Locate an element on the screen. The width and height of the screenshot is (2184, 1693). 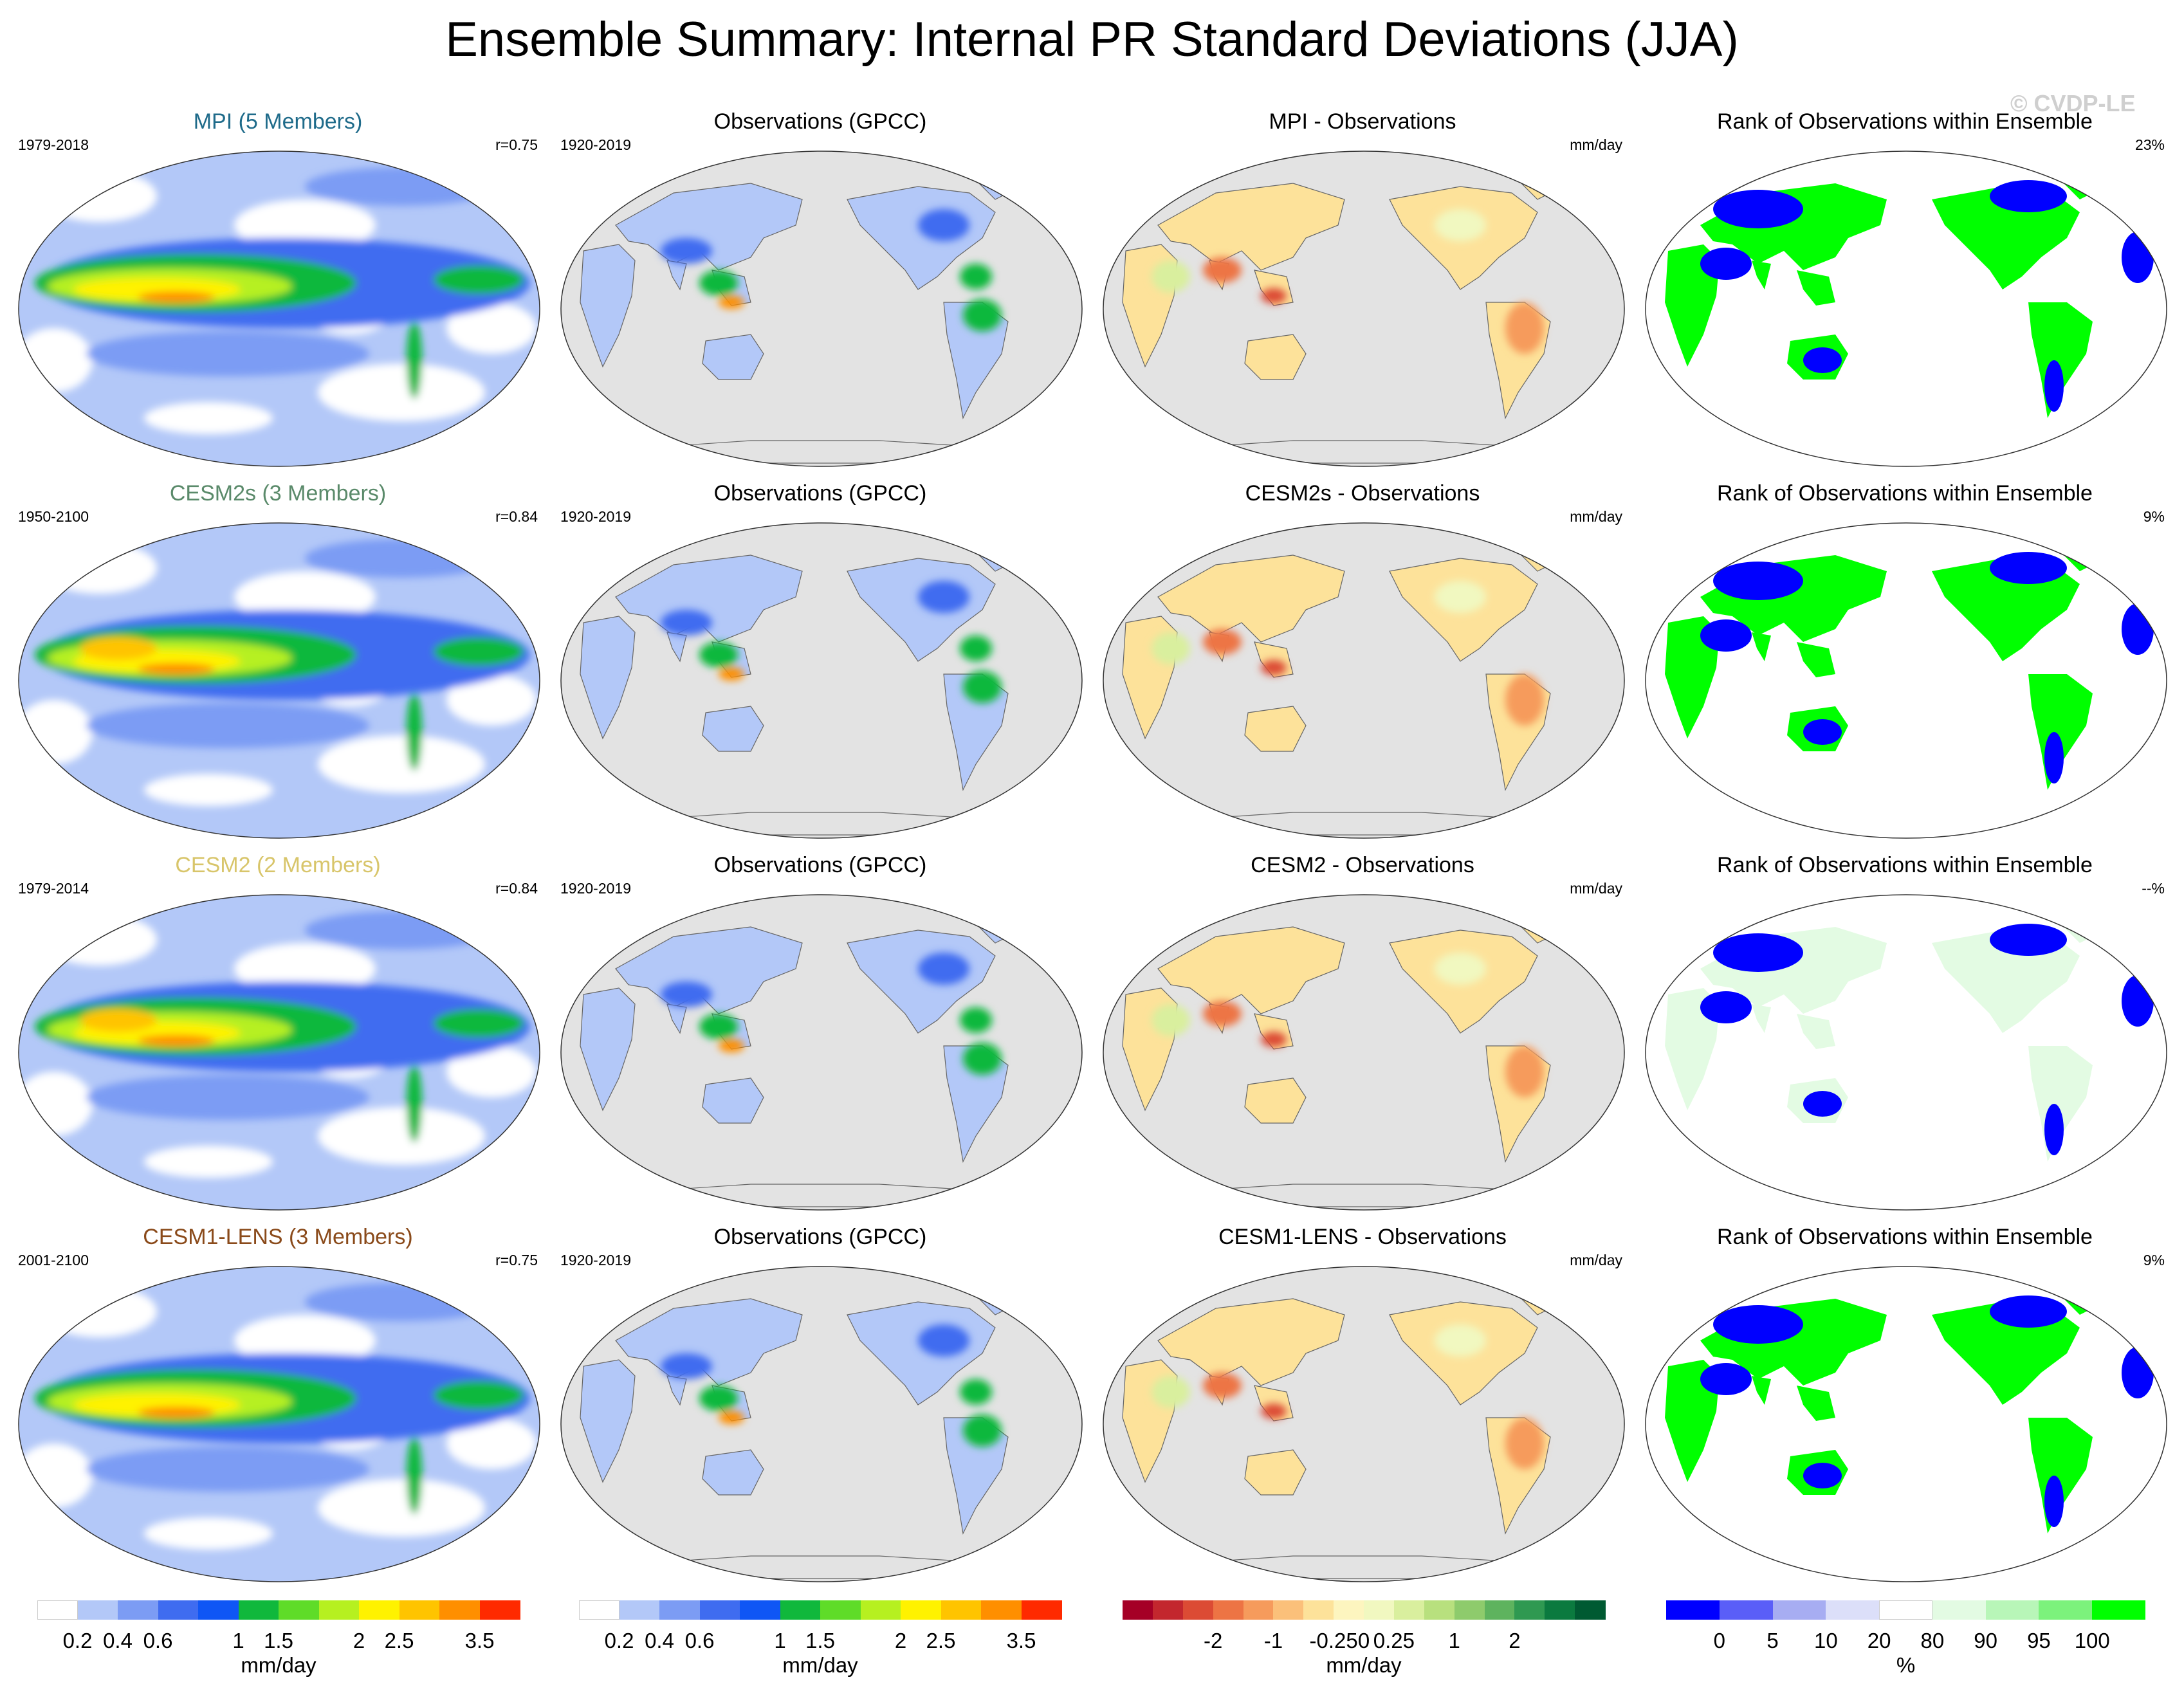
obs-std-colorbar: 0.2 0.4 0.6 1 1.5 2 2.5 3.5 mm/day is located at coordinates (820, 1642).